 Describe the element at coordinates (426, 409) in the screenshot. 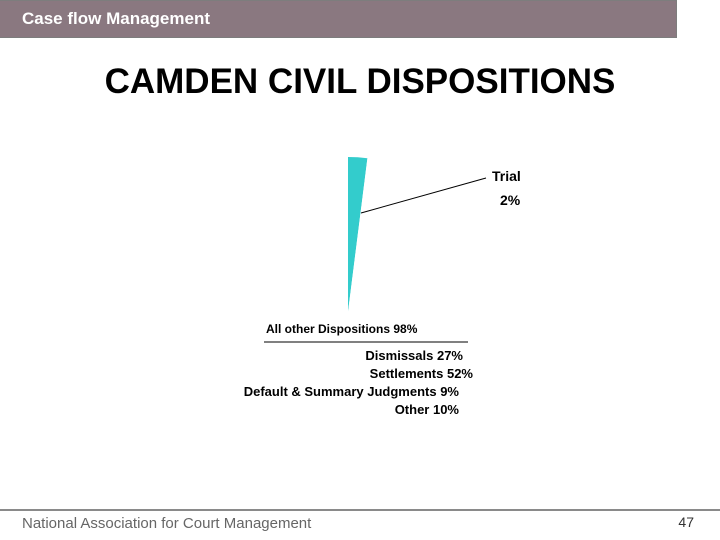

I see `breakdown-item: Other 10%` at that location.